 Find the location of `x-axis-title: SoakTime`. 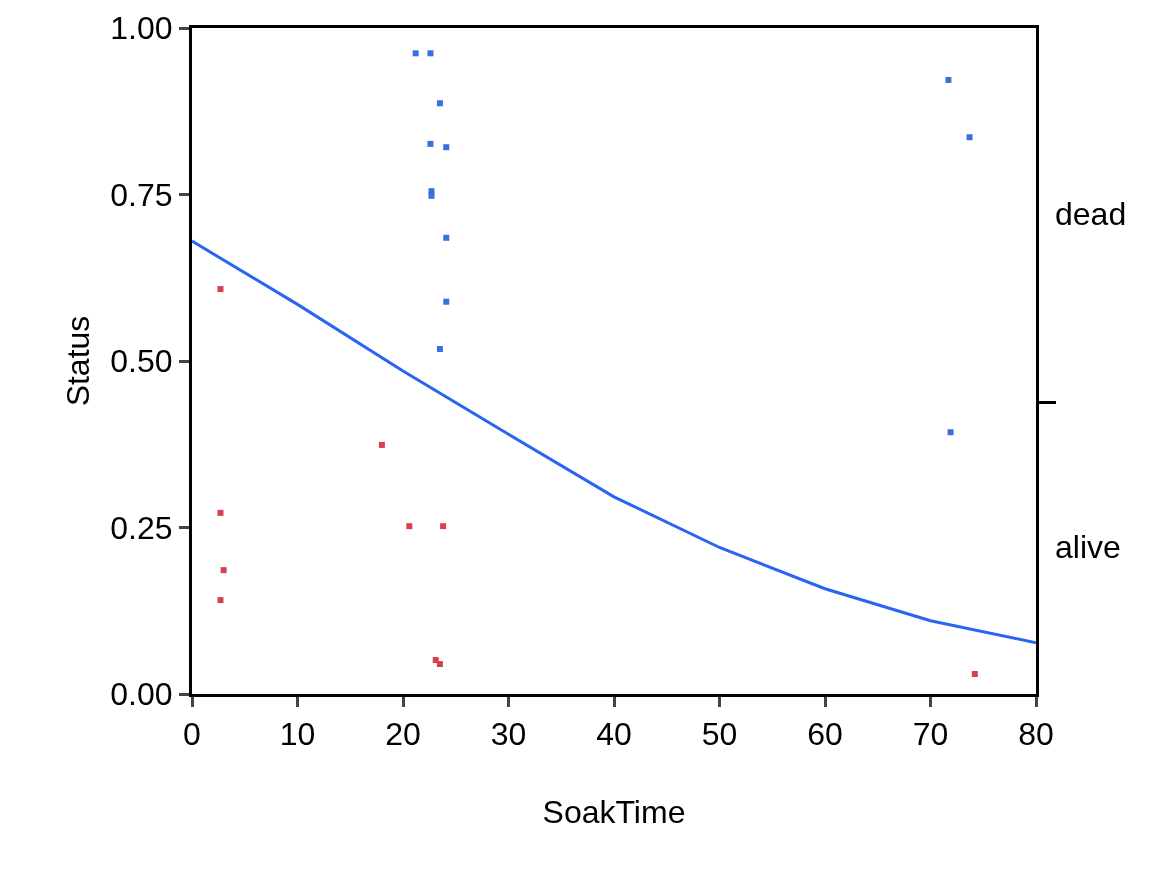

x-axis-title: SoakTime is located at coordinates (614, 812).